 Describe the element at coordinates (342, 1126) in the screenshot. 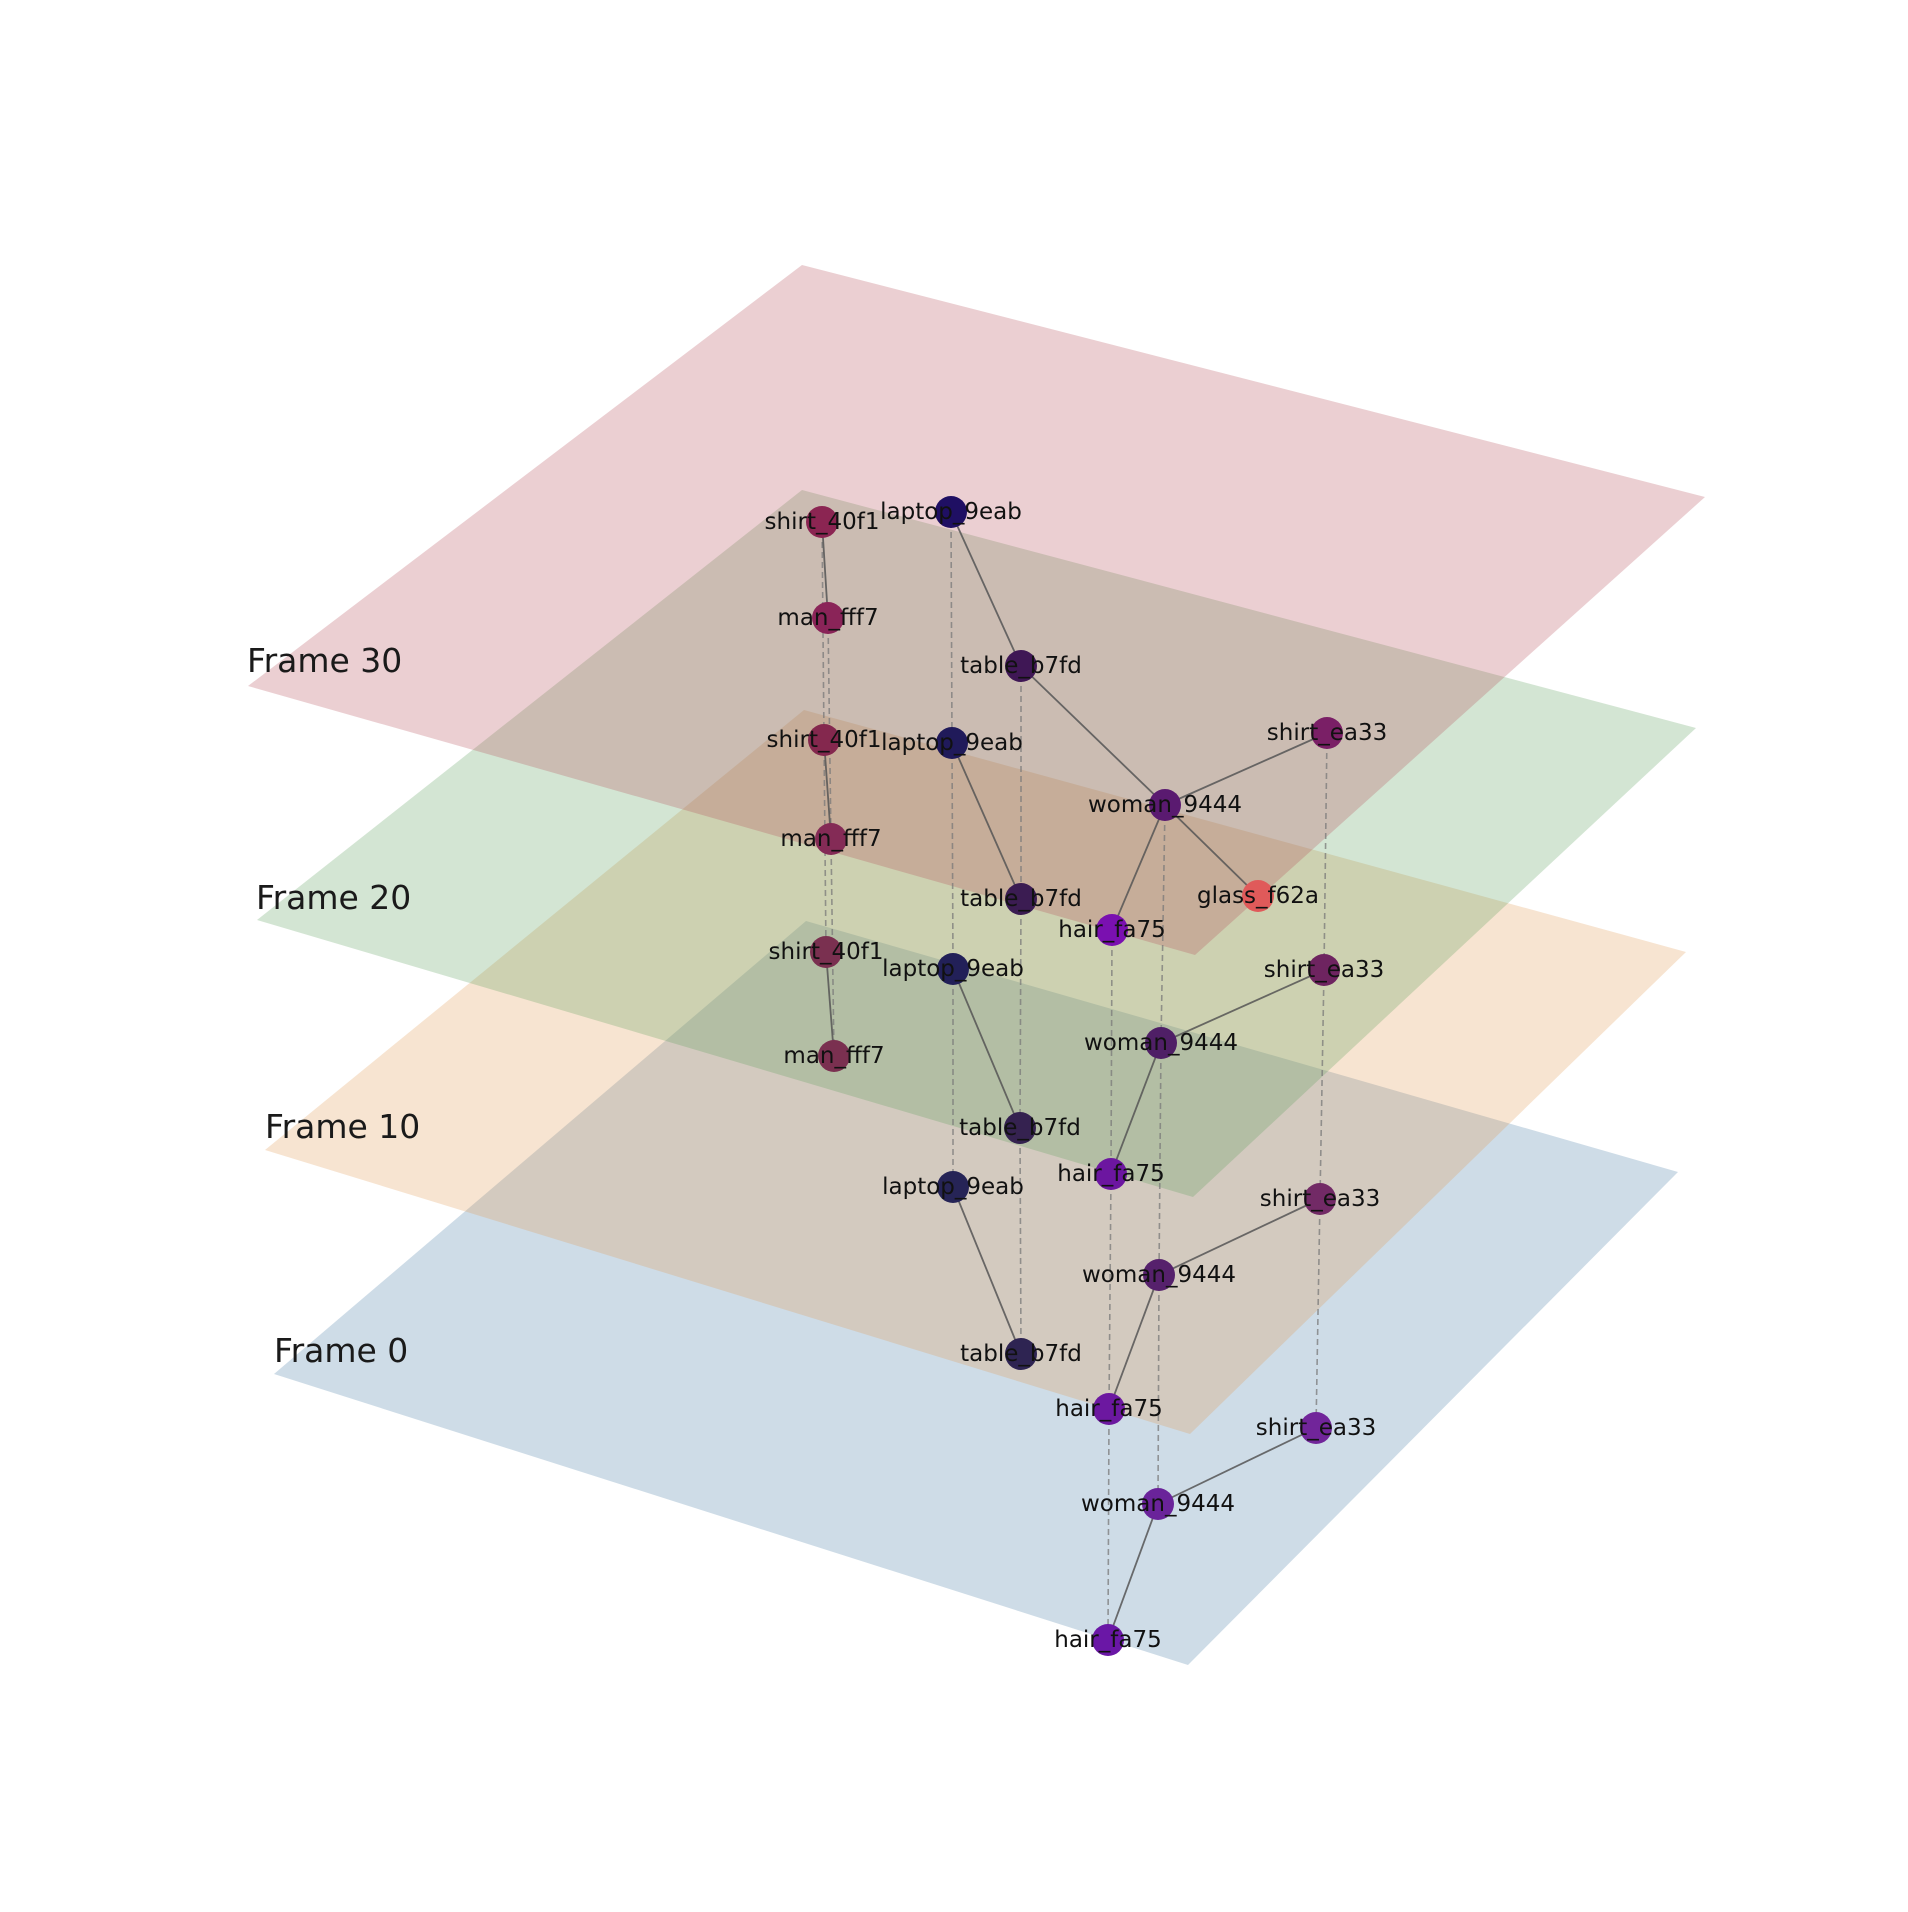

I see `frame-label: Frame 10` at that location.